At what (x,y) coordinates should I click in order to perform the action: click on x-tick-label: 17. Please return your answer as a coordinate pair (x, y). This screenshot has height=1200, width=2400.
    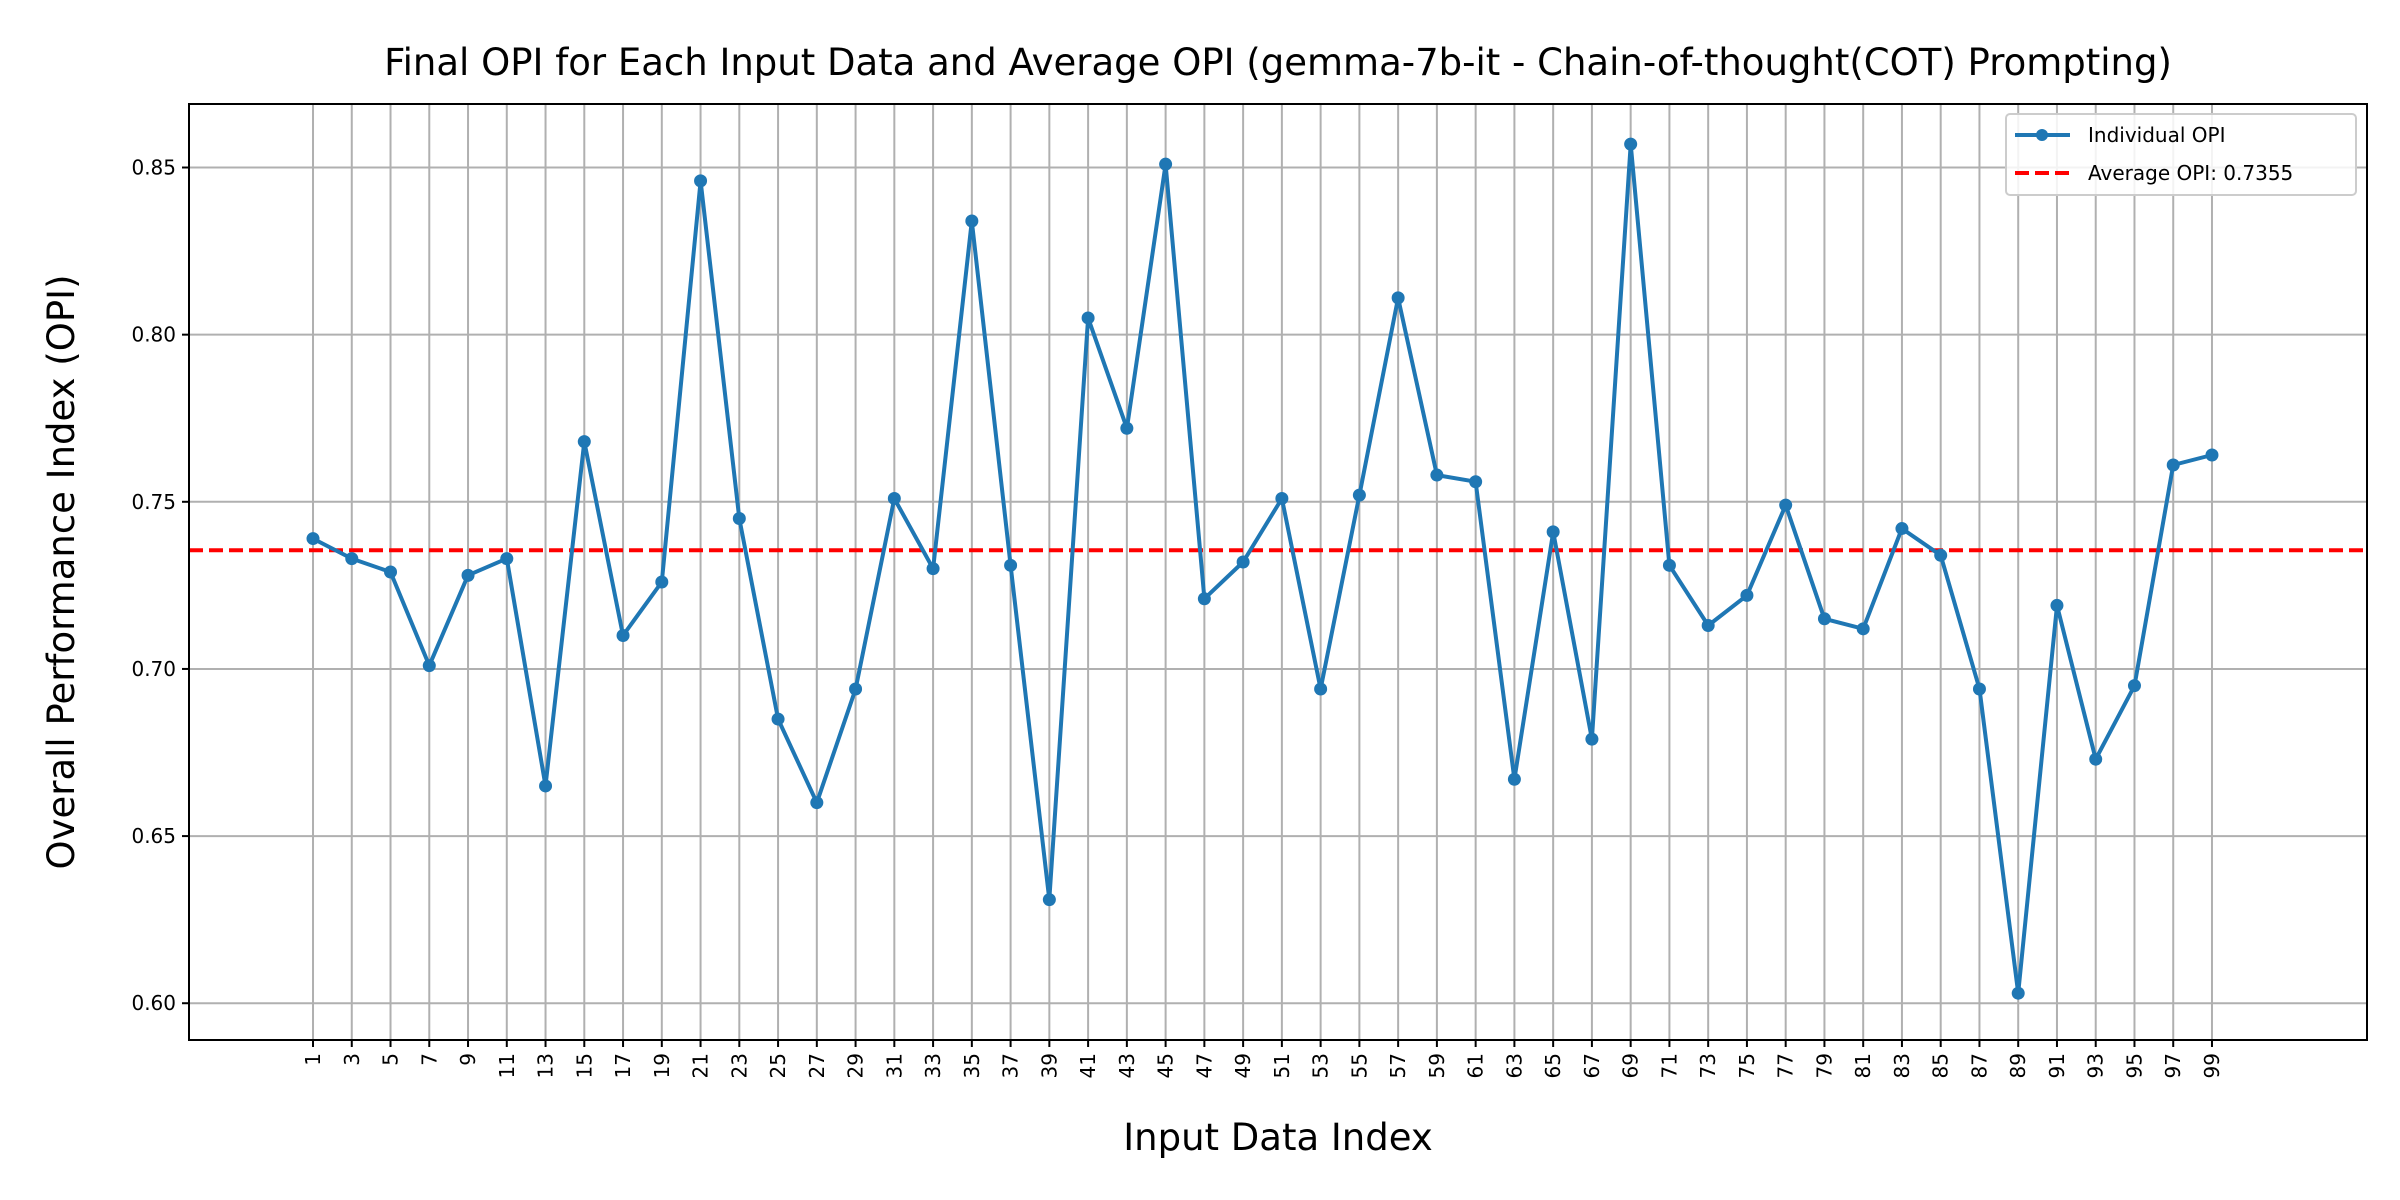
    Looking at the image, I should click on (623, 1065).